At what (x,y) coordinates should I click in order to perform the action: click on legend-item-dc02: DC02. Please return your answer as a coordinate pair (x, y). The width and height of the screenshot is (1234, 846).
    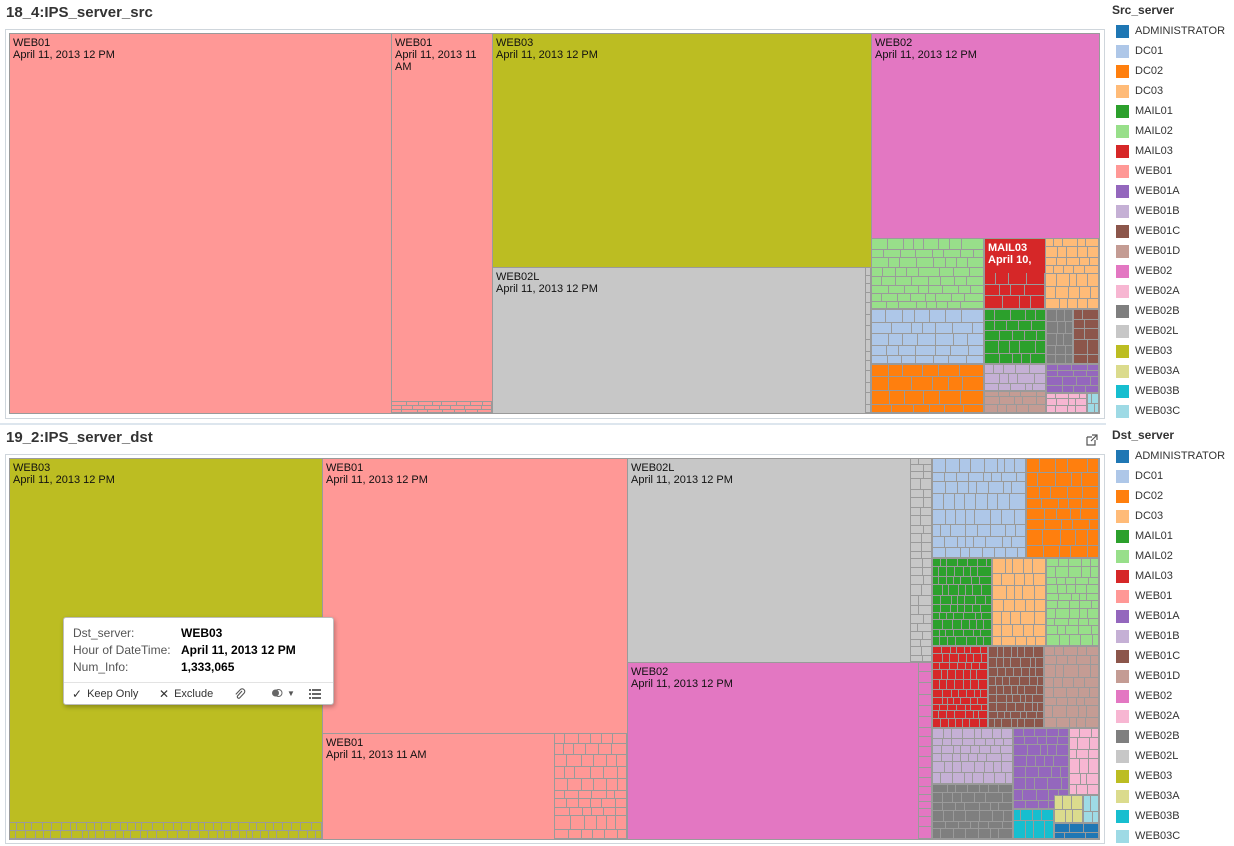
    Looking at the image, I should click on (1168, 496).